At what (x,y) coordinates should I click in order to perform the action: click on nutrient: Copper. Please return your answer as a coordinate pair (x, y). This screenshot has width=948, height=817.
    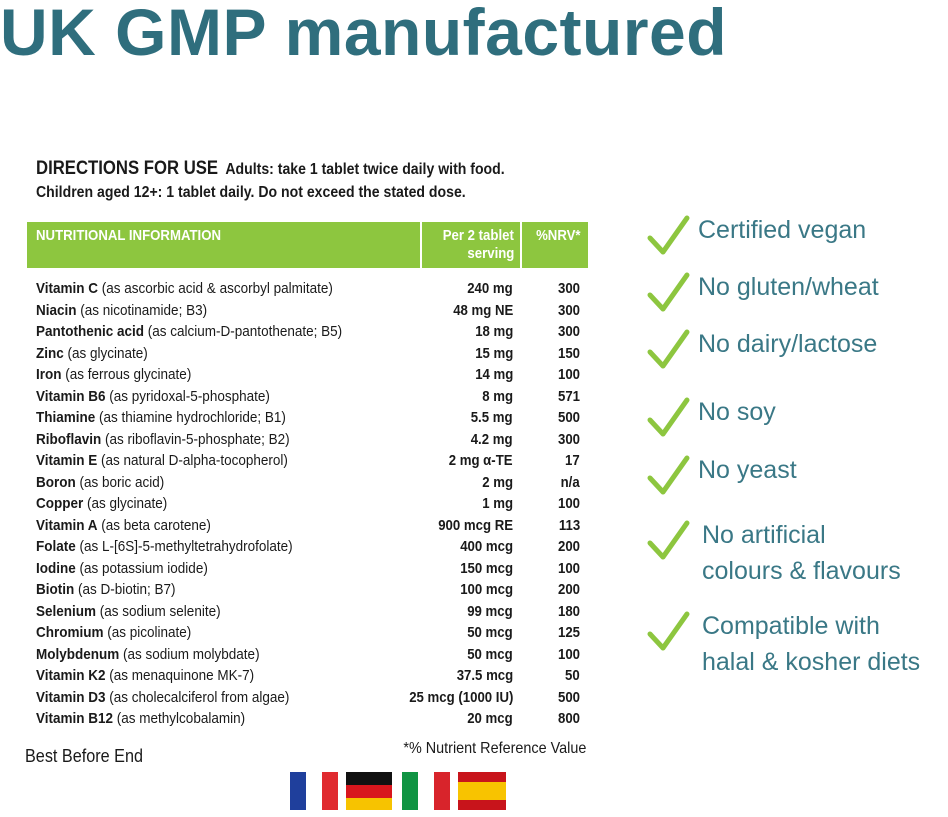
    Looking at the image, I should click on (60, 503).